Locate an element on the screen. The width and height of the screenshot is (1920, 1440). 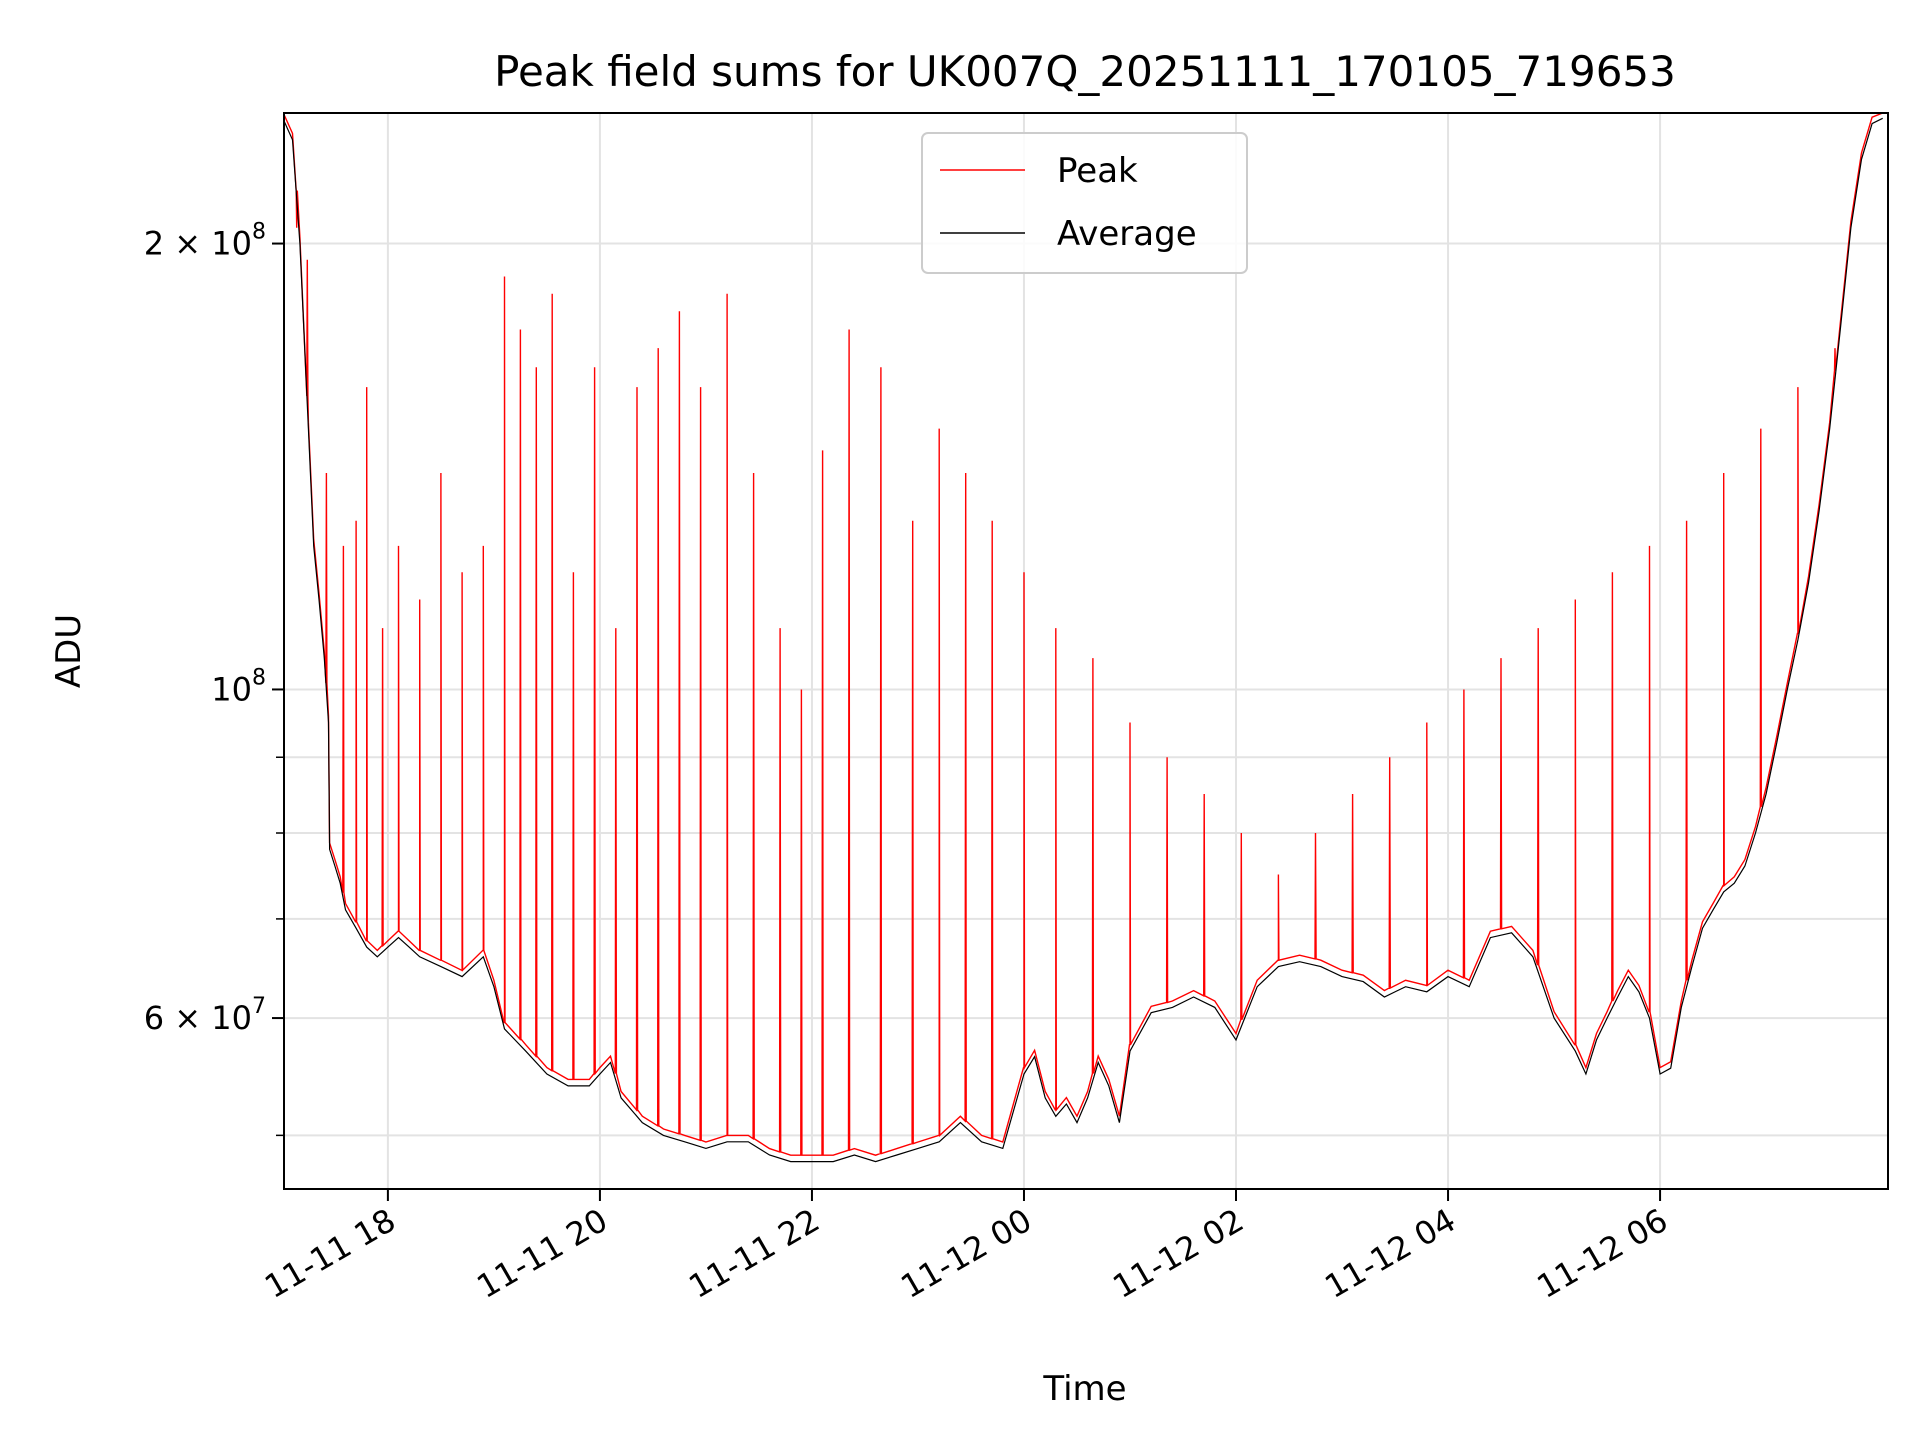
legend-box is located at coordinates (1084, 203).